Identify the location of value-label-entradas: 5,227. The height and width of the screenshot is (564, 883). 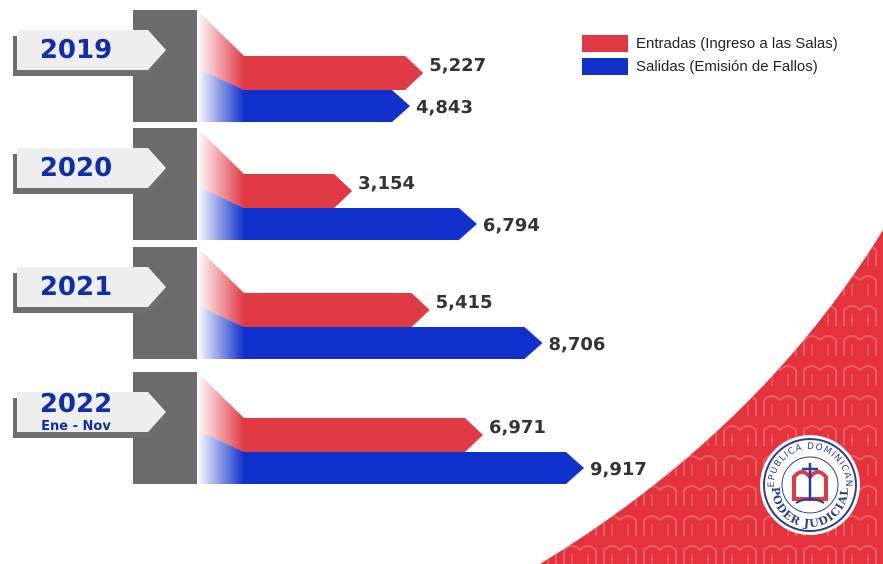
(457, 65).